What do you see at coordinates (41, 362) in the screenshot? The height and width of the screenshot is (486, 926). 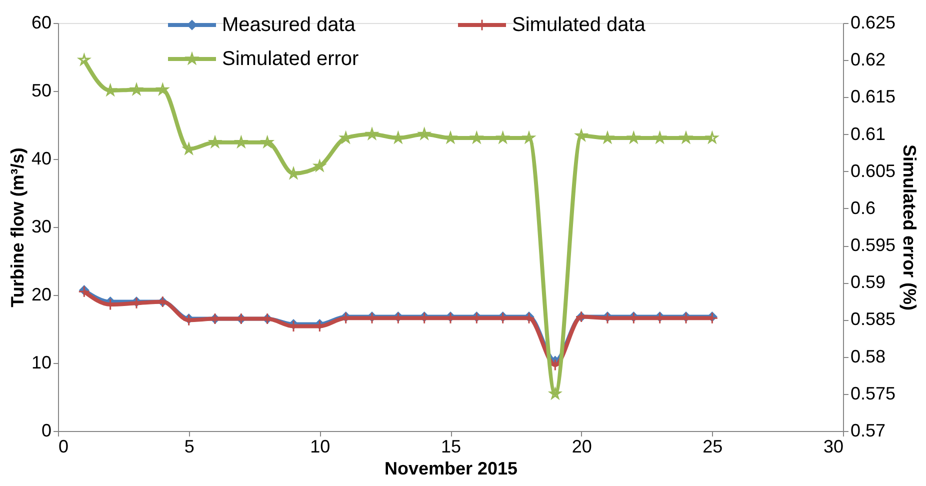 I see `y-tick-label: 10` at bounding box center [41, 362].